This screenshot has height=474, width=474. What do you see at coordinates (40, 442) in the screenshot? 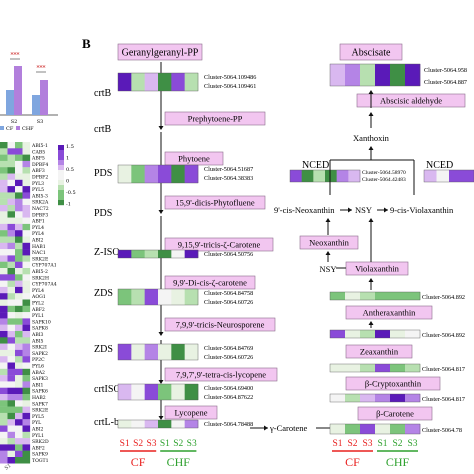
I see `gene-label: SRK2D` at bounding box center [40, 442].